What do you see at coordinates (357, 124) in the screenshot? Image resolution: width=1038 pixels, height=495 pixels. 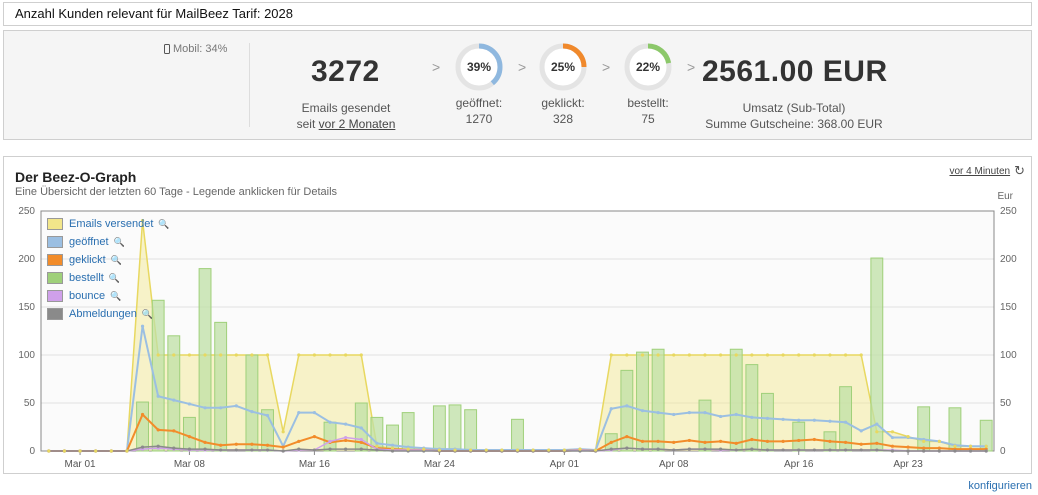 I see `since-link: vor 2 Monaten` at bounding box center [357, 124].